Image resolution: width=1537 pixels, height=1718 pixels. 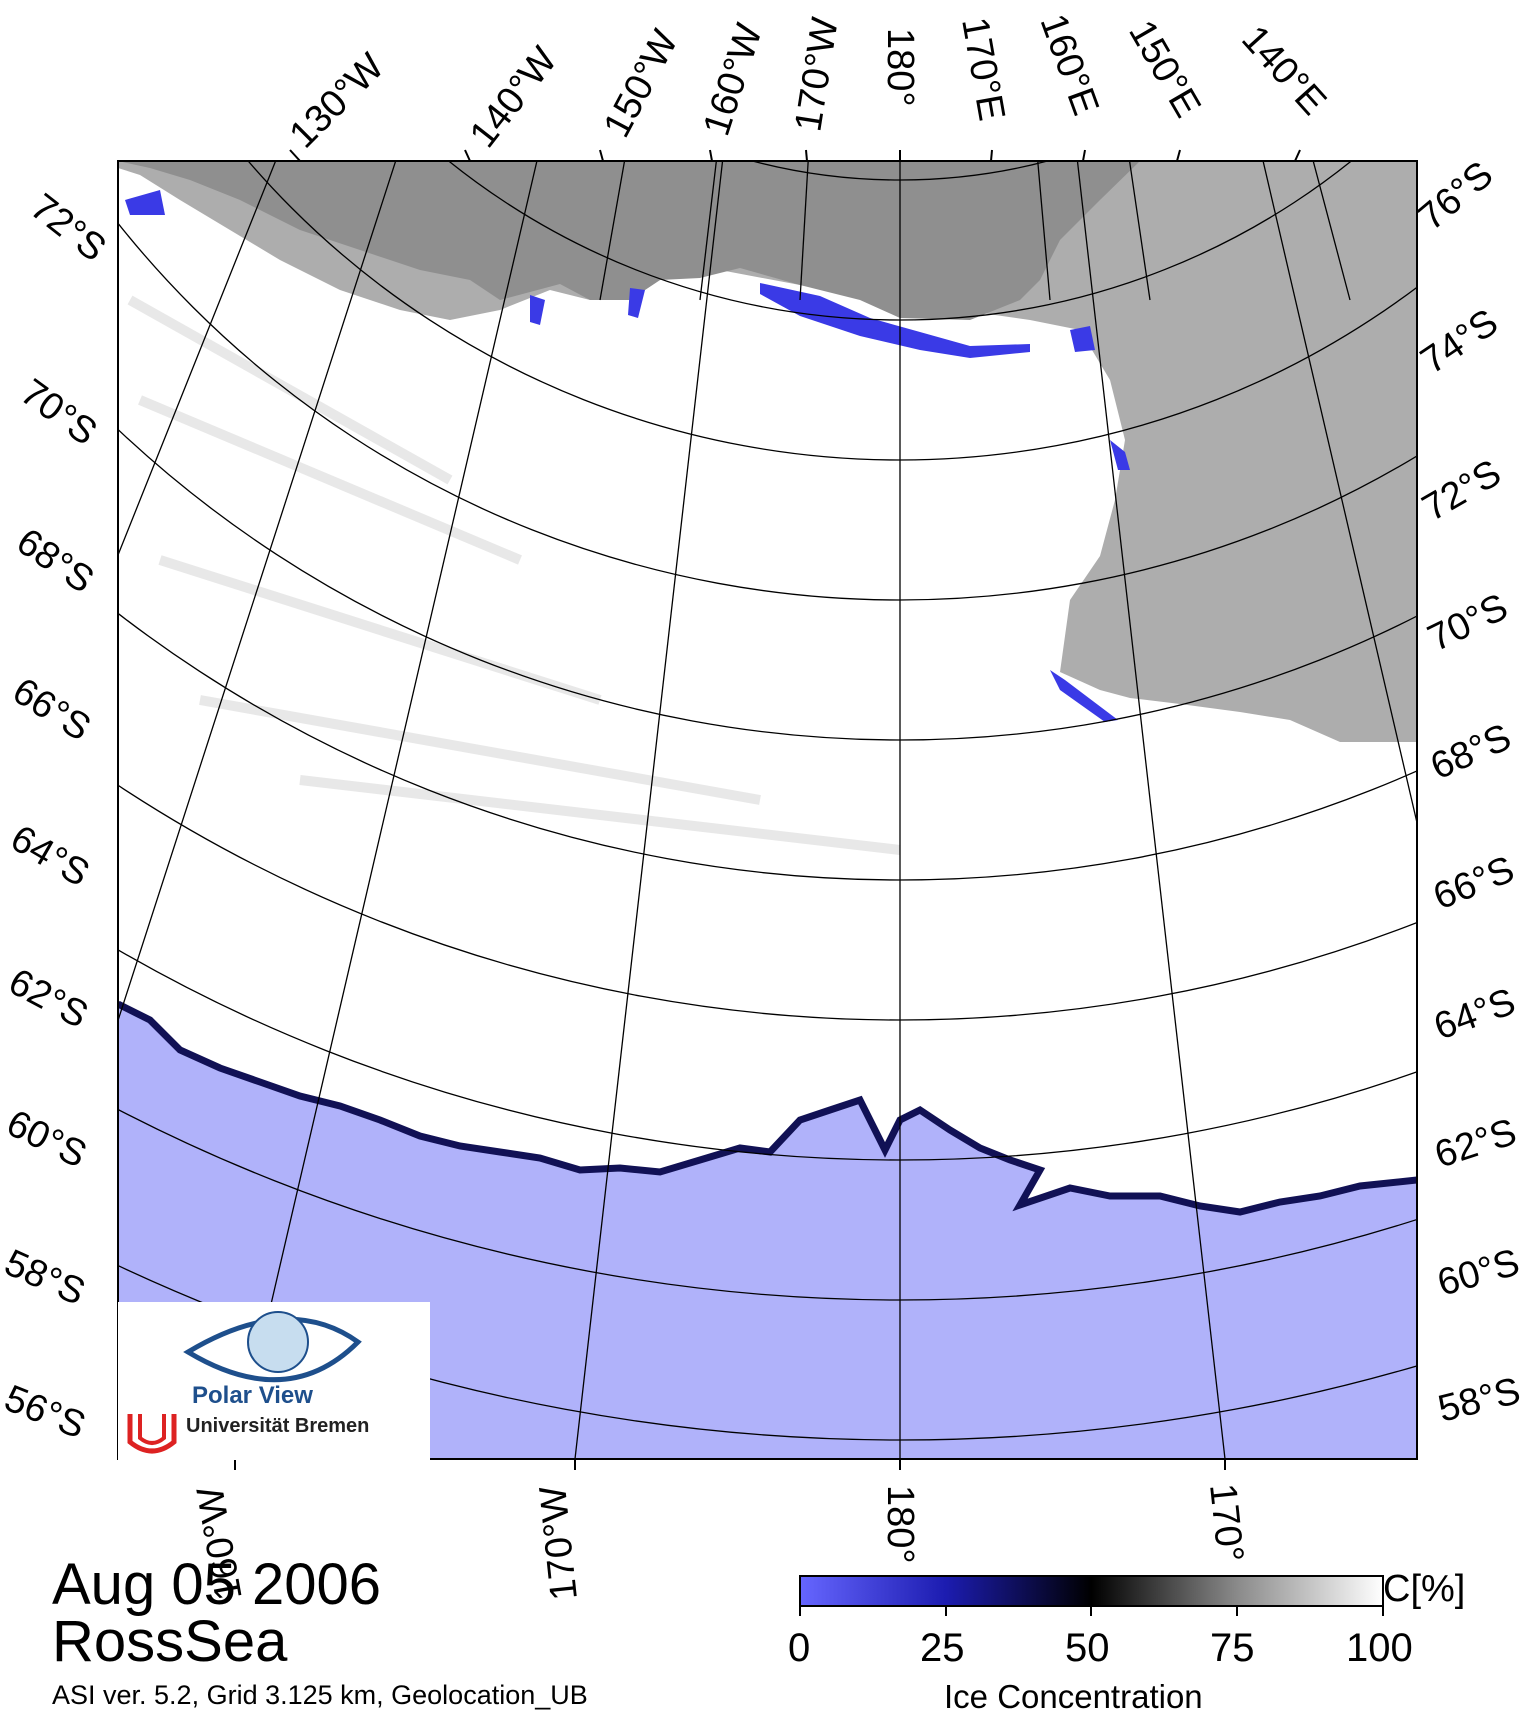 I want to click on top-label: 160°E, so click(x=1069, y=65).